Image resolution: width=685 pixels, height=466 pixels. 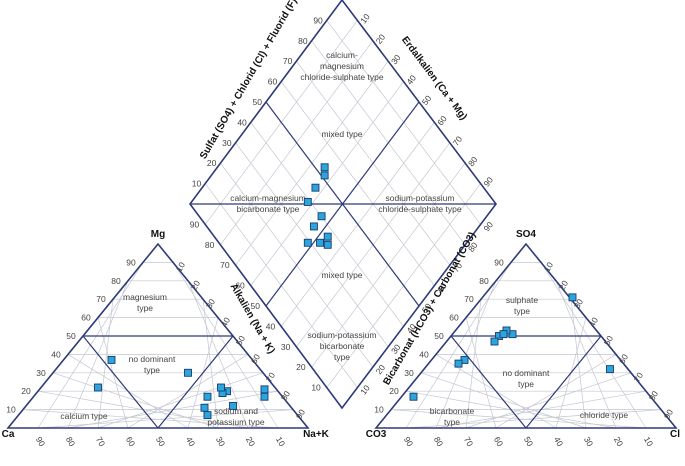 What do you see at coordinates (376, 434) in the screenshot?
I see `anion-label-co3: CO3` at bounding box center [376, 434].